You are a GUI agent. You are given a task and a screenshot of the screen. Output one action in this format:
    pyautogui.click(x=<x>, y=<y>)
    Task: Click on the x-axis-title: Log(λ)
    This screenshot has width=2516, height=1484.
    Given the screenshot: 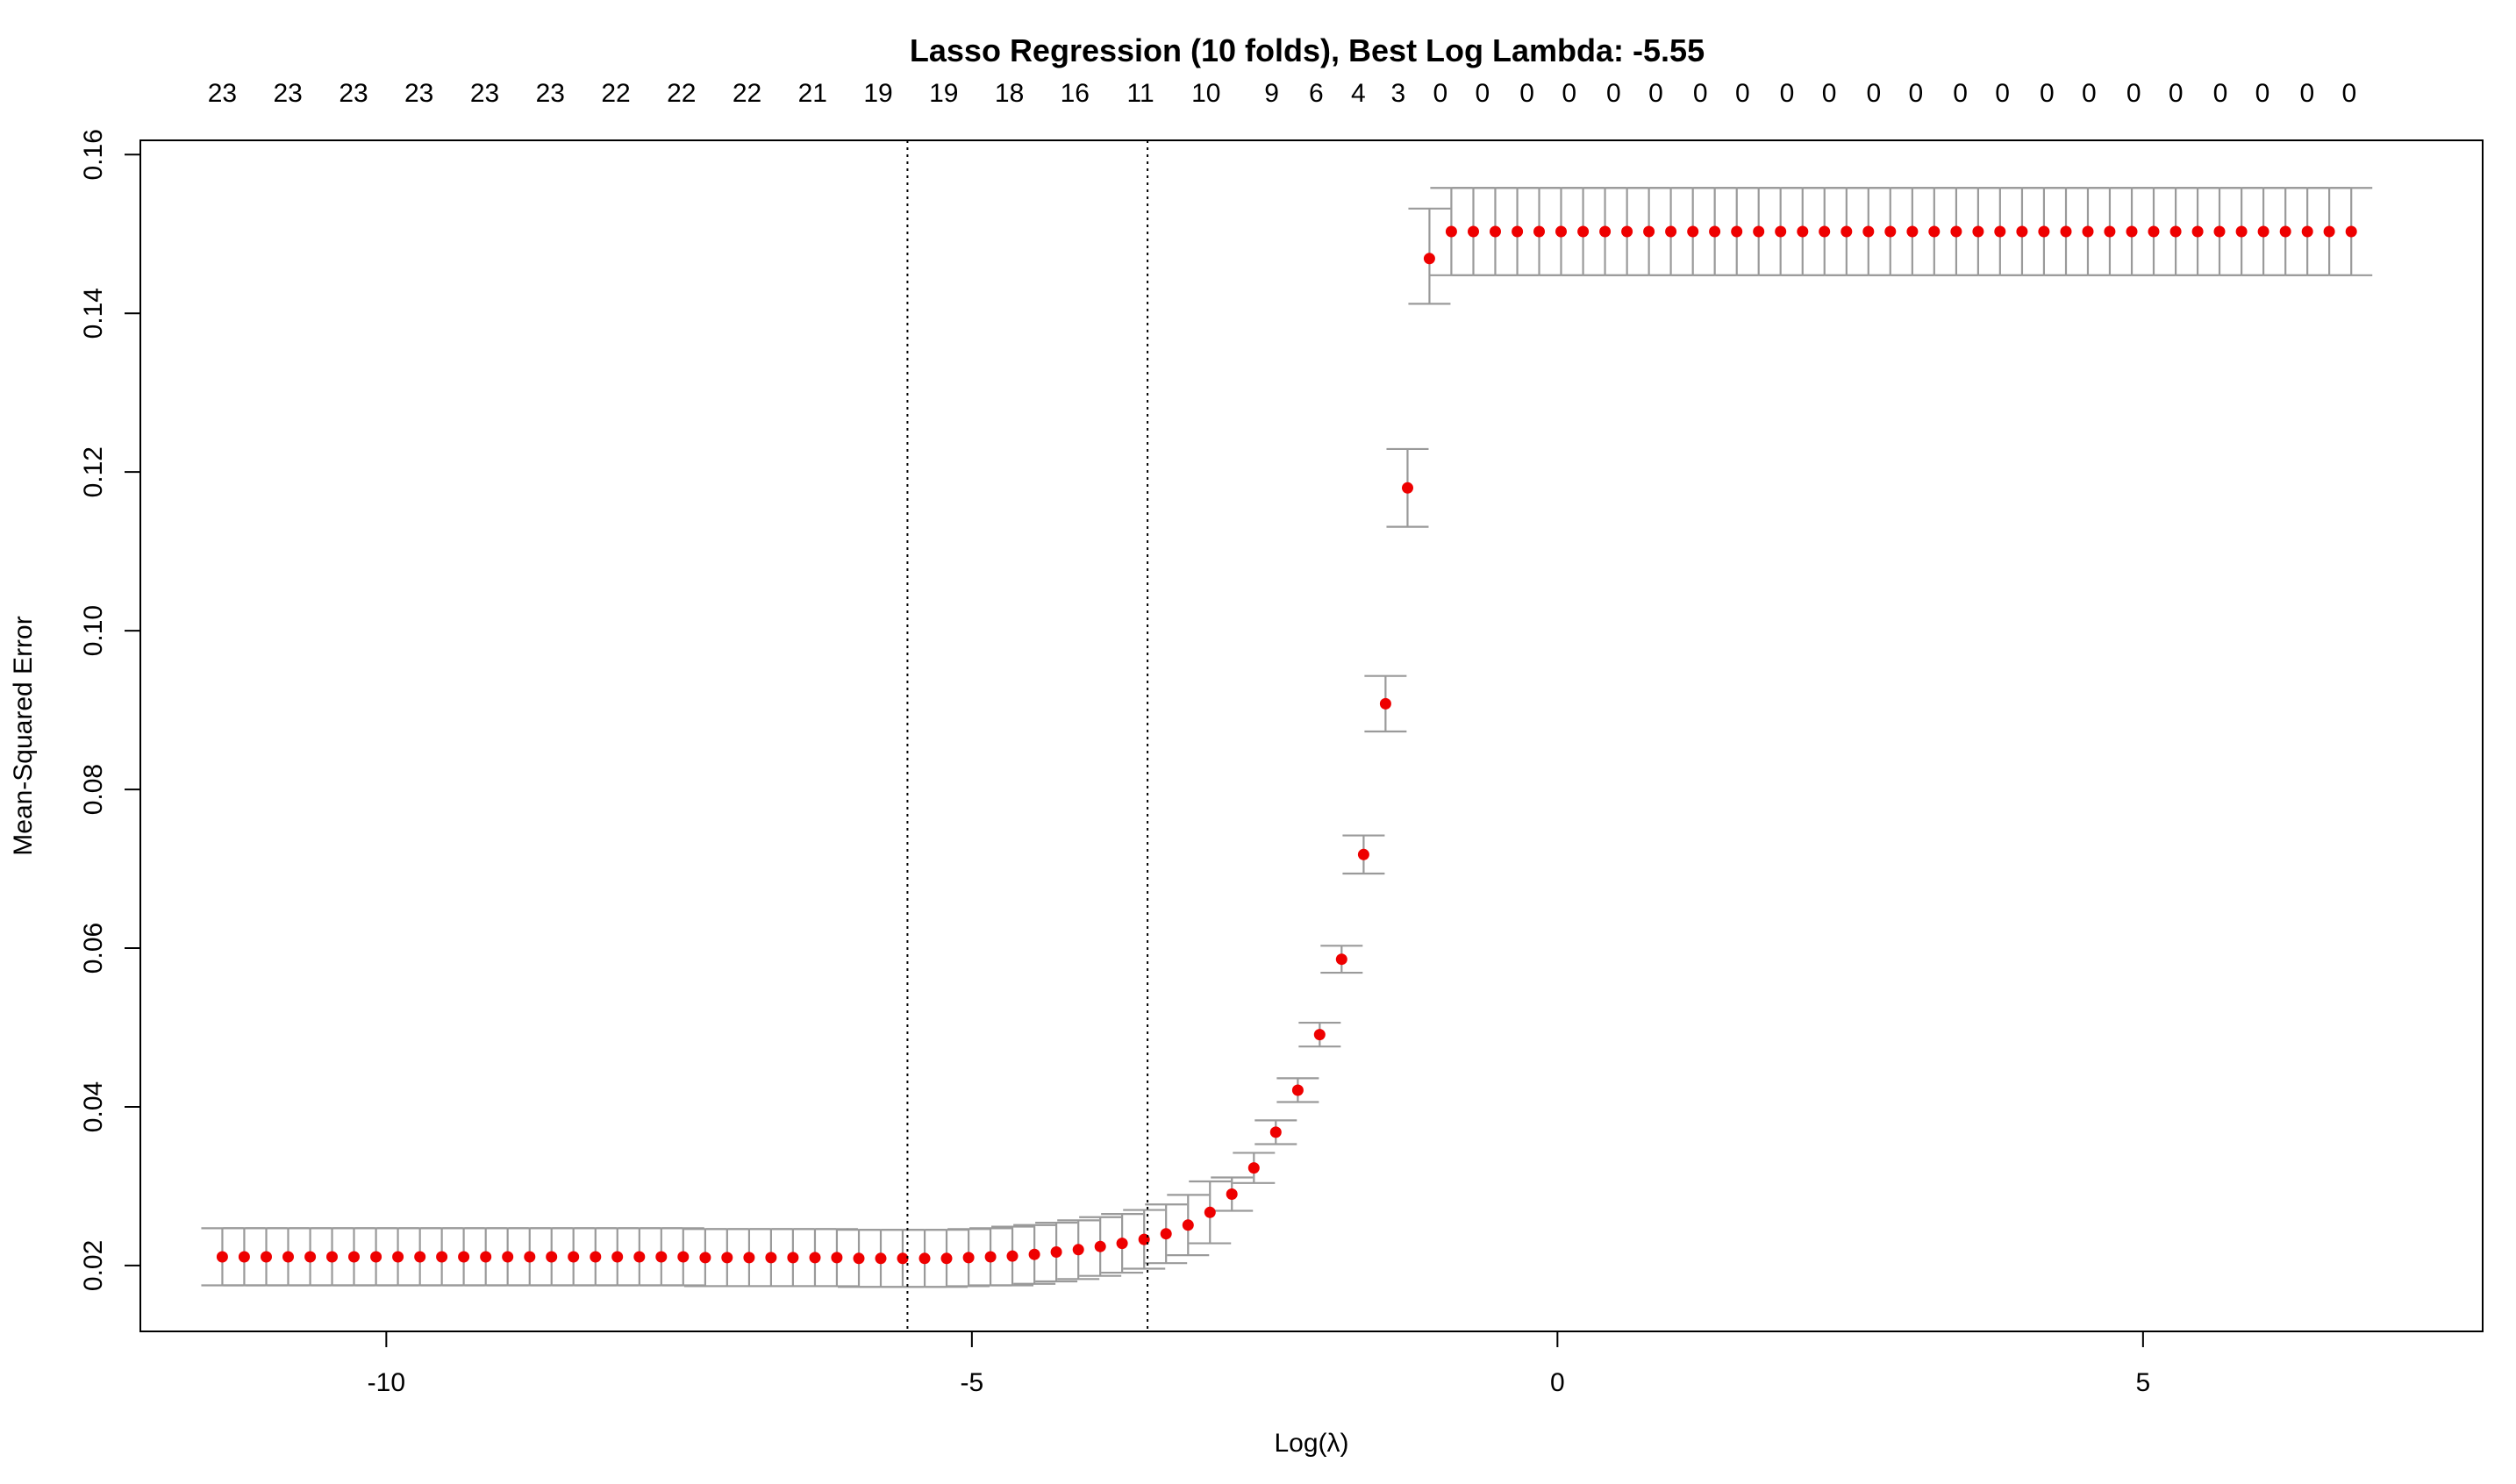 What is the action you would take?
    pyautogui.click(x=1311, y=1443)
    